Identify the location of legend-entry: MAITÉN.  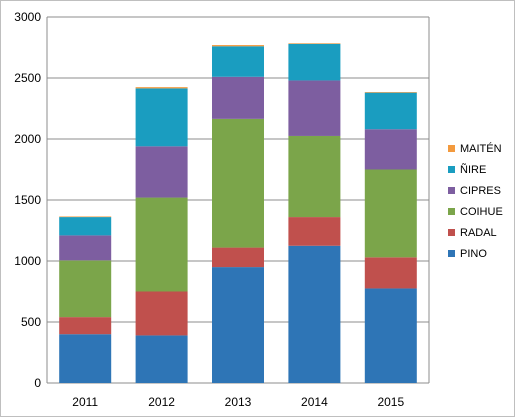
(480, 148).